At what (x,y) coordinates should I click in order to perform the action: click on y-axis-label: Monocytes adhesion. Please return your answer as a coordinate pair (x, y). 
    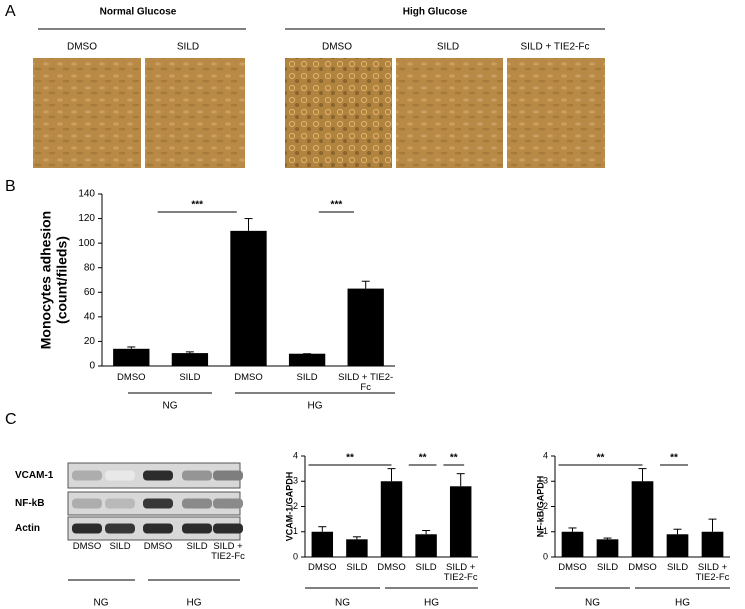
    Looking at the image, I should click on (46, 280).